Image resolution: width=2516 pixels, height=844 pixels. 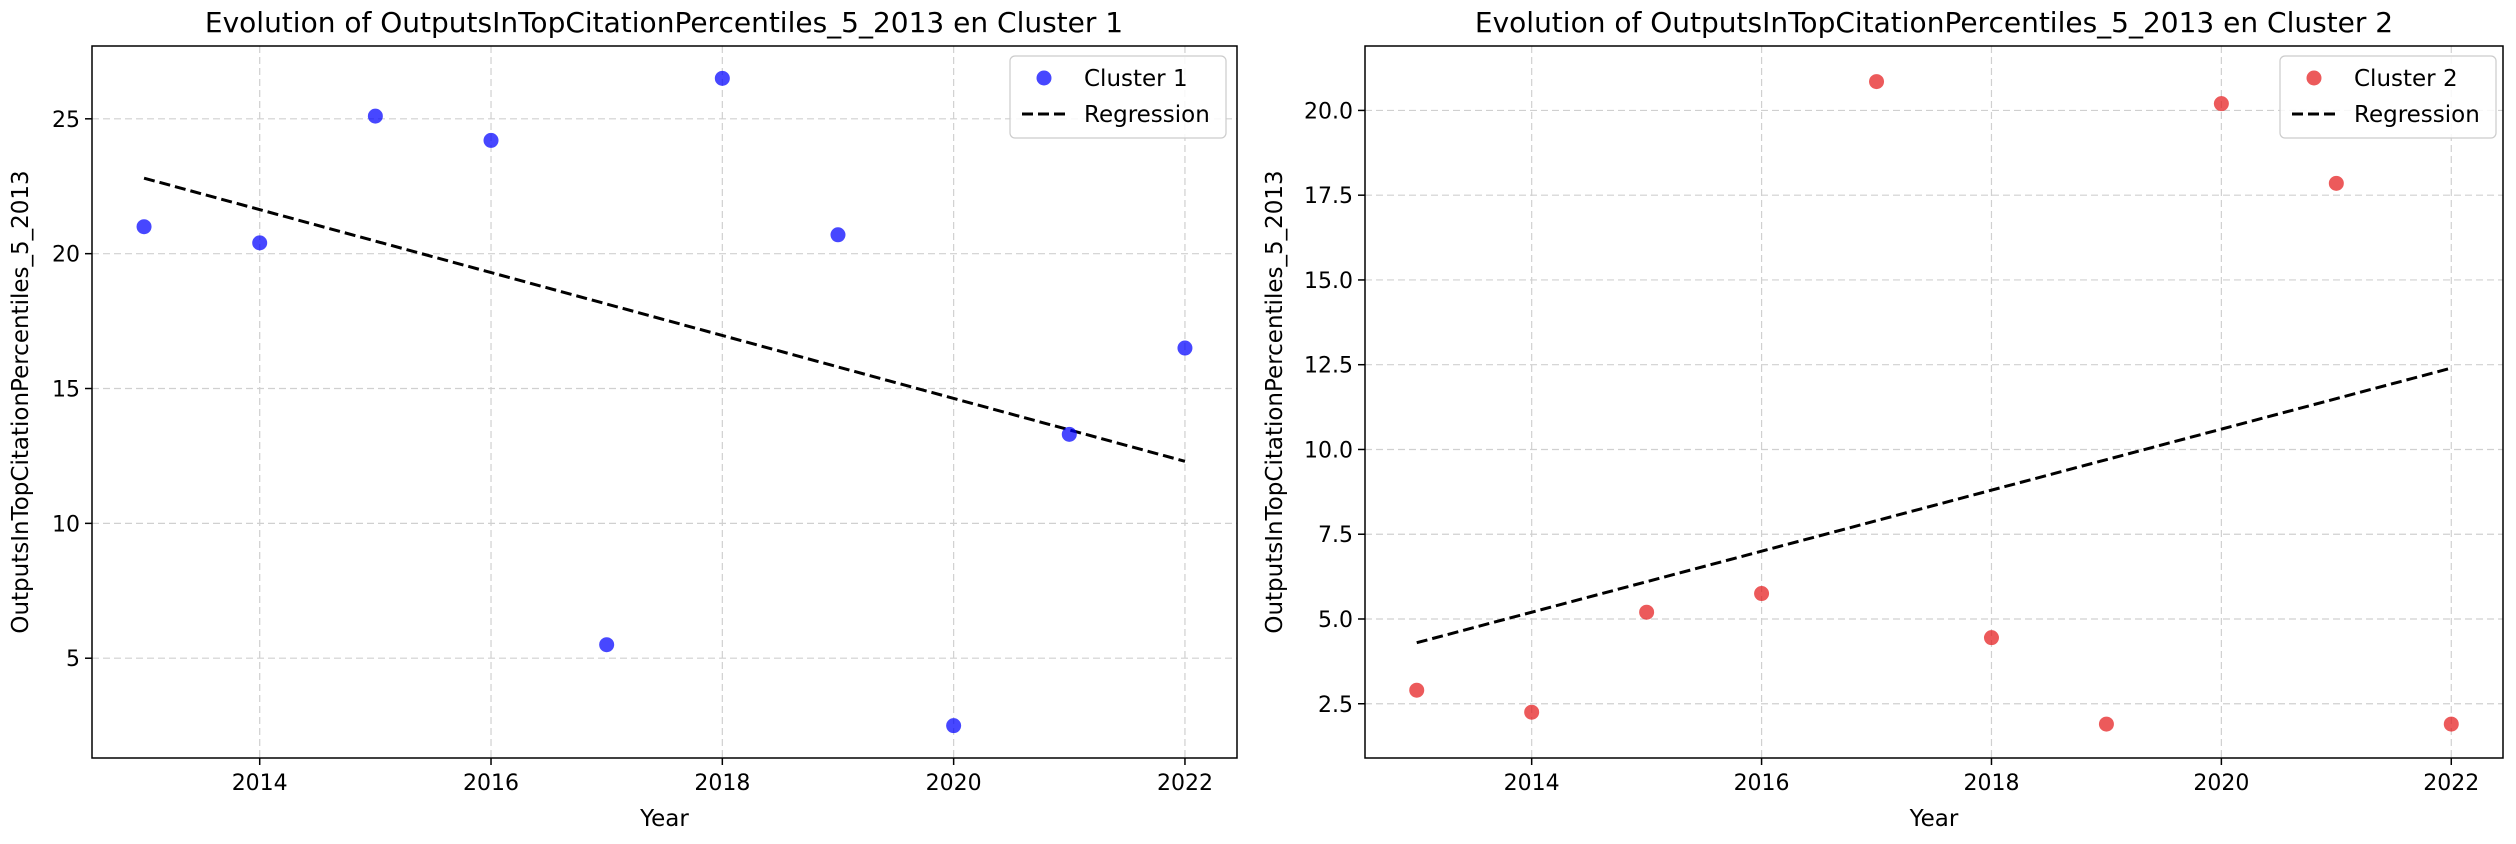 I want to click on legend-label-series: Cluster 2, so click(x=2406, y=79).